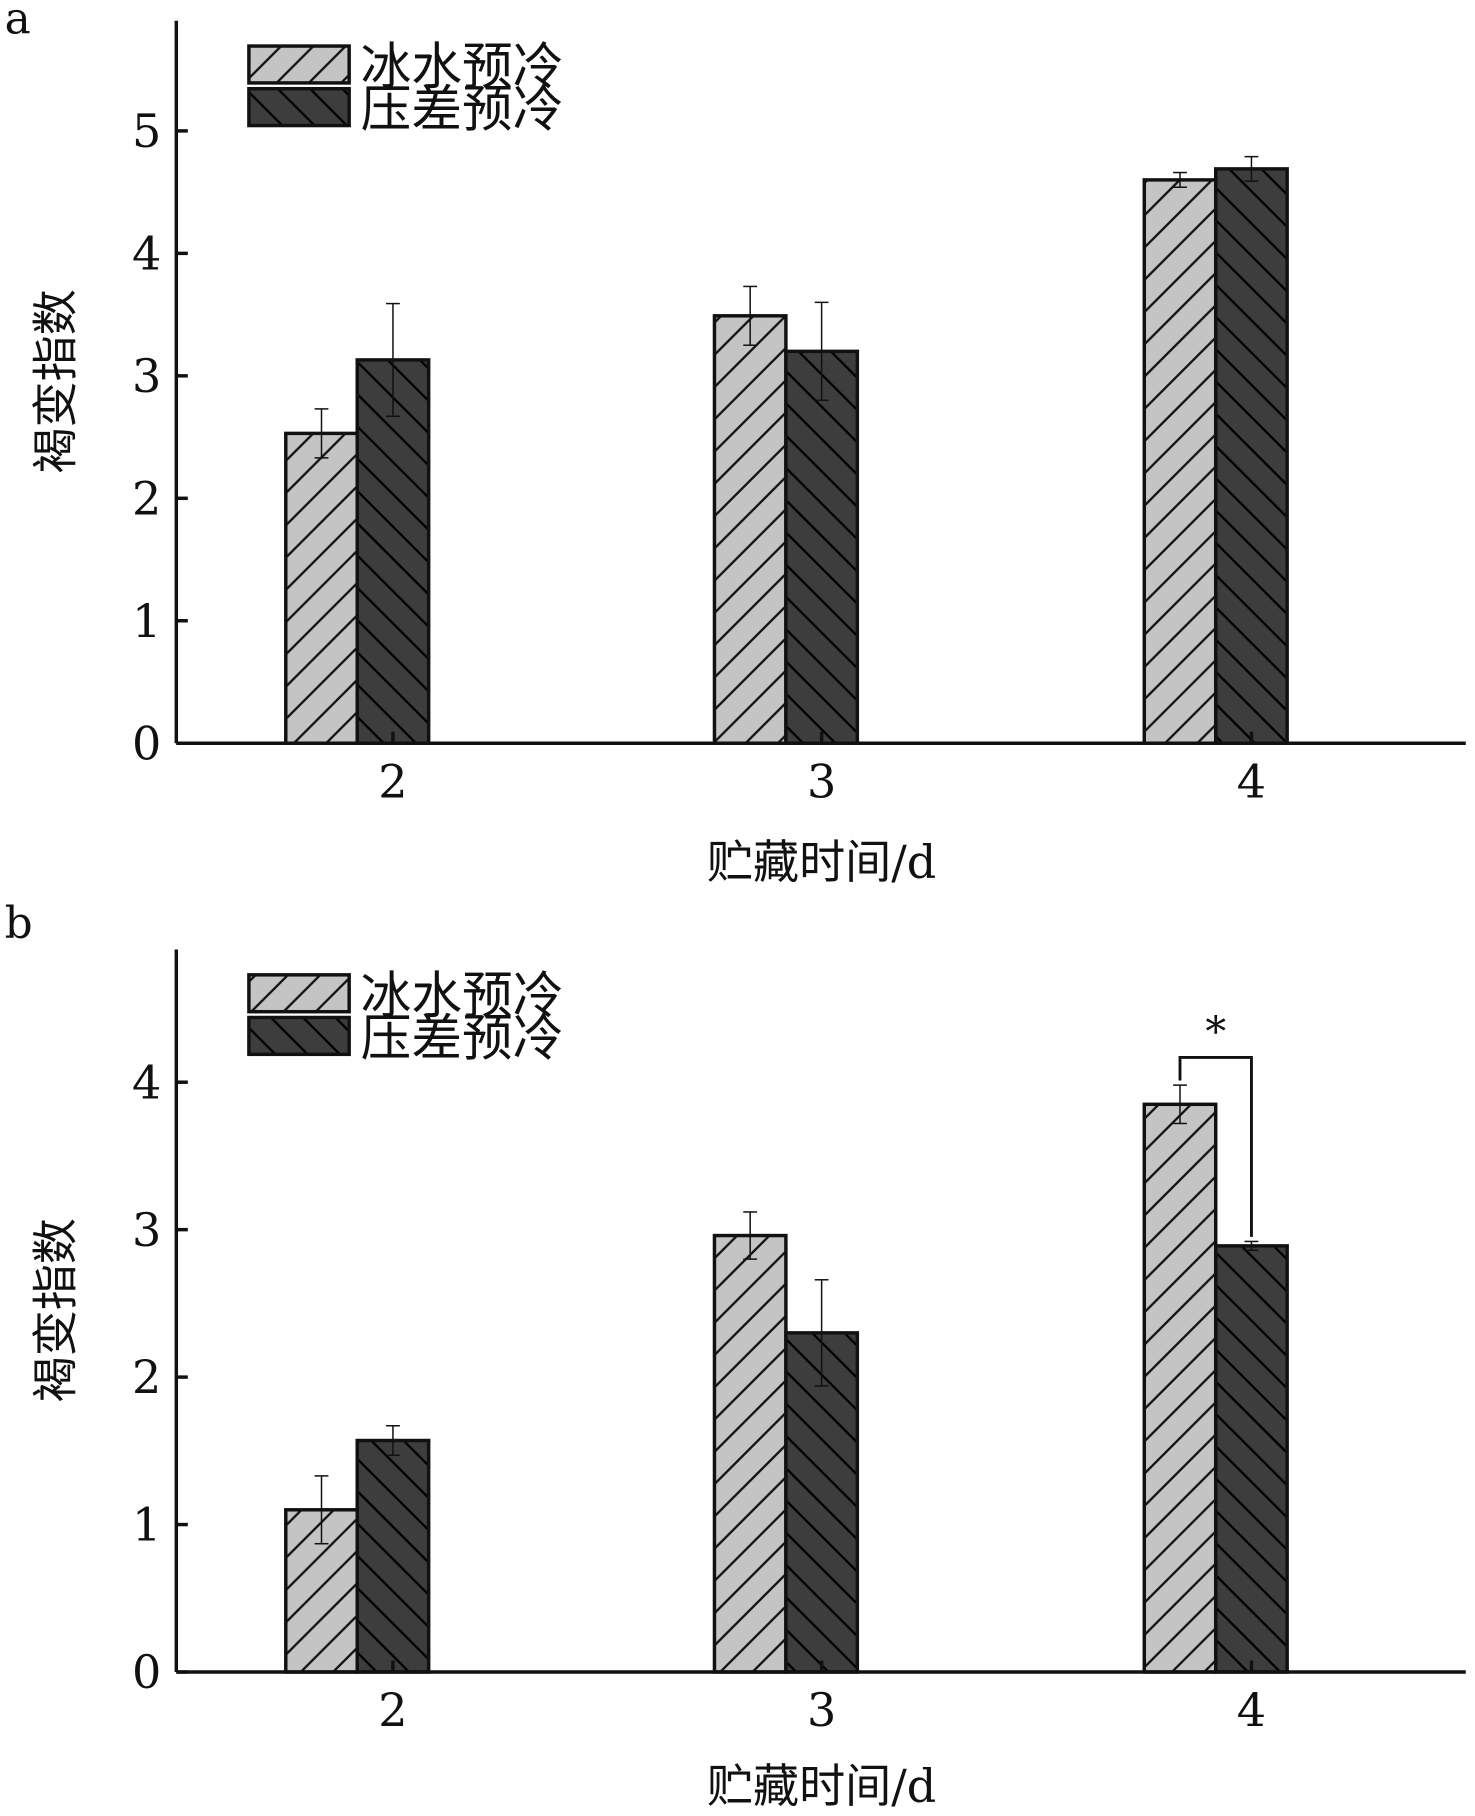 This screenshot has width=1475, height=1816. What do you see at coordinates (18, 22) in the screenshot?
I see `panel-label: a` at bounding box center [18, 22].